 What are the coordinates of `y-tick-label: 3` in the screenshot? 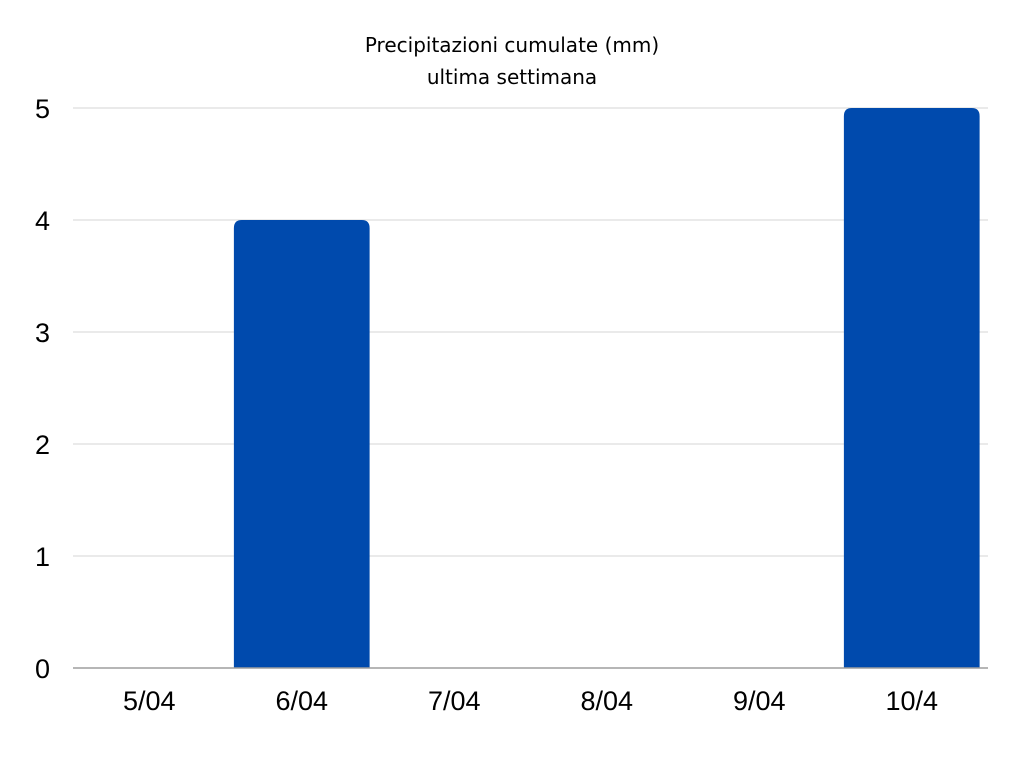 It's located at (42, 333).